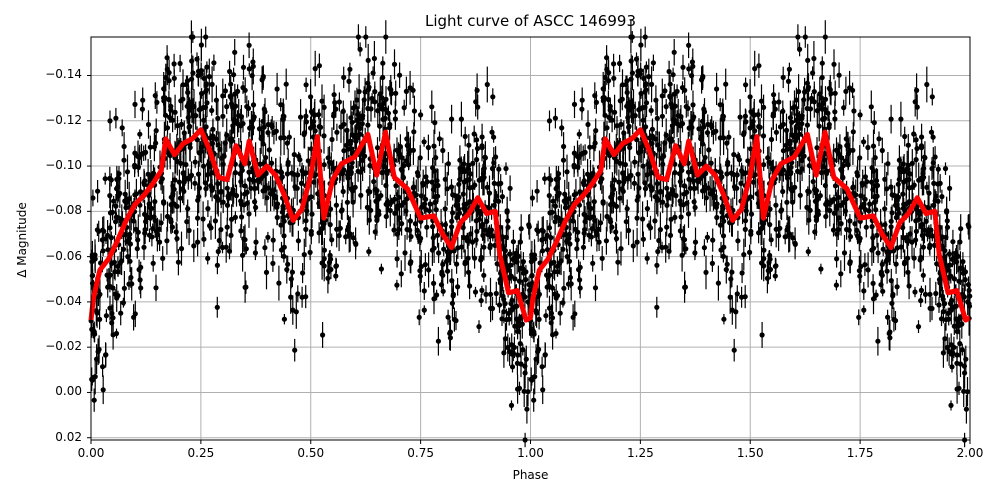 This screenshot has height=500, width=1000. What do you see at coordinates (63, 255) in the screenshot?
I see `y-tick-label: −0.06` at bounding box center [63, 255].